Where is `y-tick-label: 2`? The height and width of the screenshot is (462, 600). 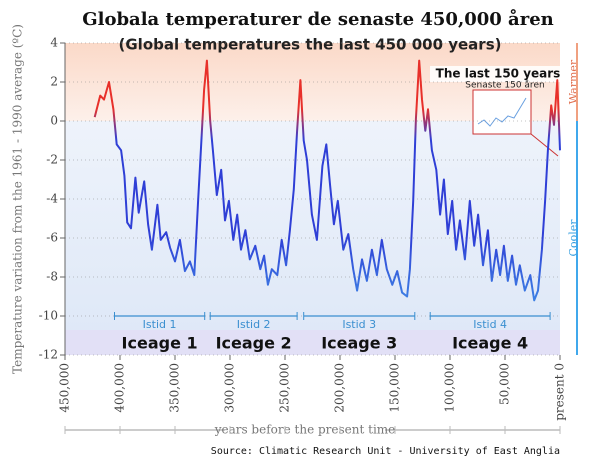
y-tick-label: 2 is located at coordinates (54, 82).